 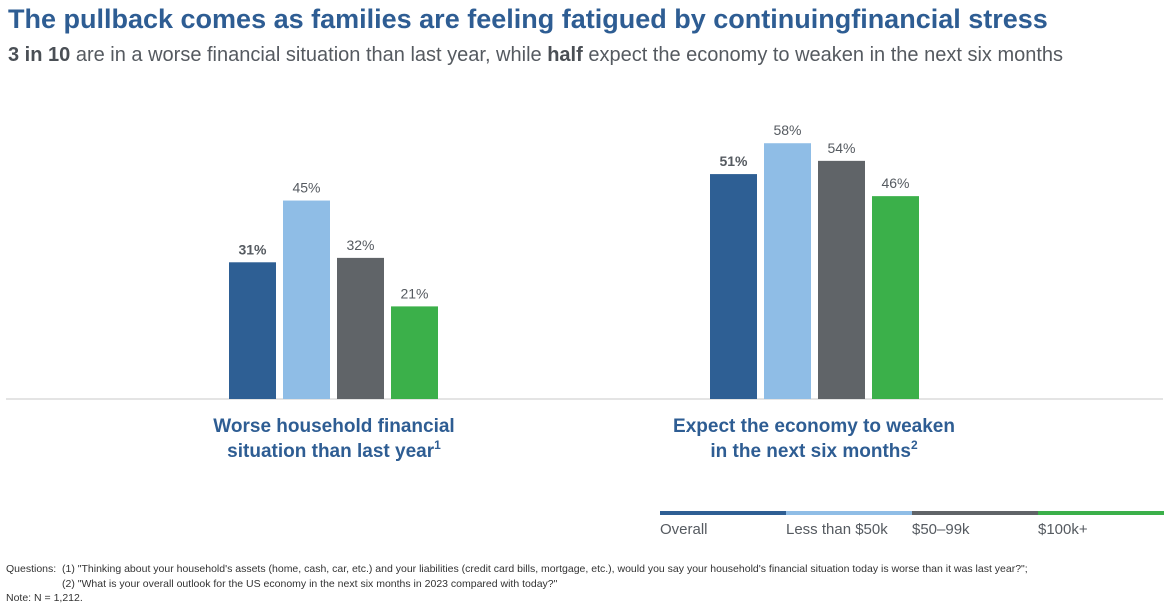 What do you see at coordinates (723, 524) in the screenshot?
I see `legend-item-overall: Overall` at bounding box center [723, 524].